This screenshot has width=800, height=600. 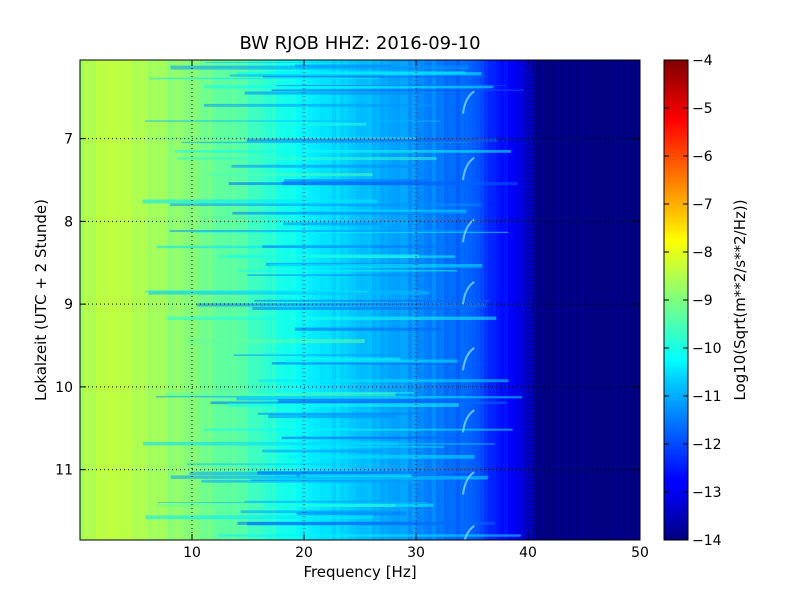 I want to click on x-tick-label: 10, so click(x=192, y=553).